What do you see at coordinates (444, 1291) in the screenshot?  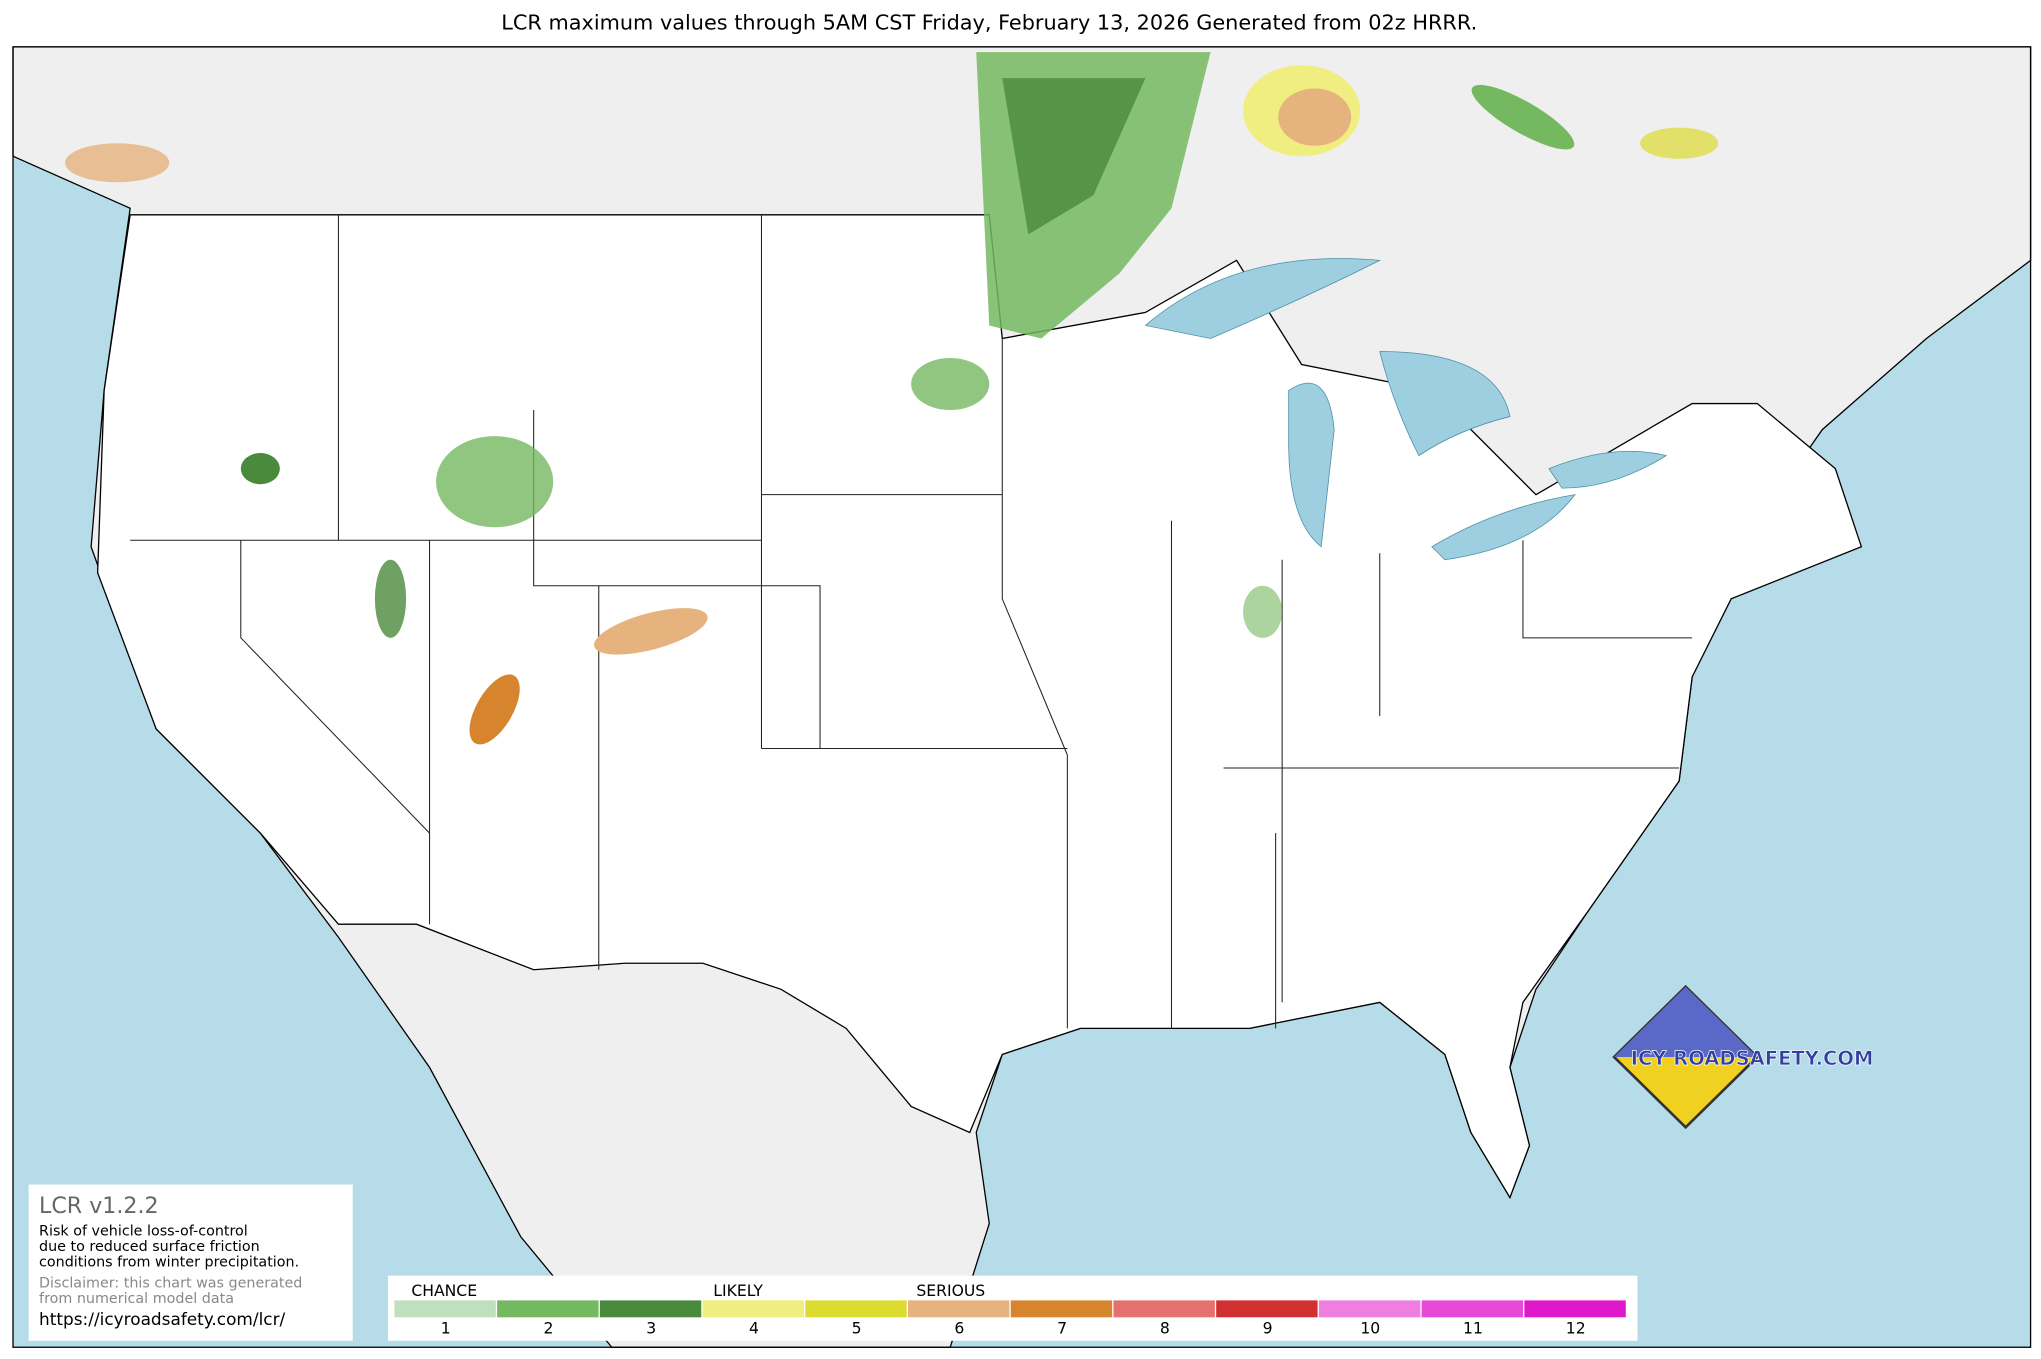 I see `legend-group: CHANCE` at bounding box center [444, 1291].